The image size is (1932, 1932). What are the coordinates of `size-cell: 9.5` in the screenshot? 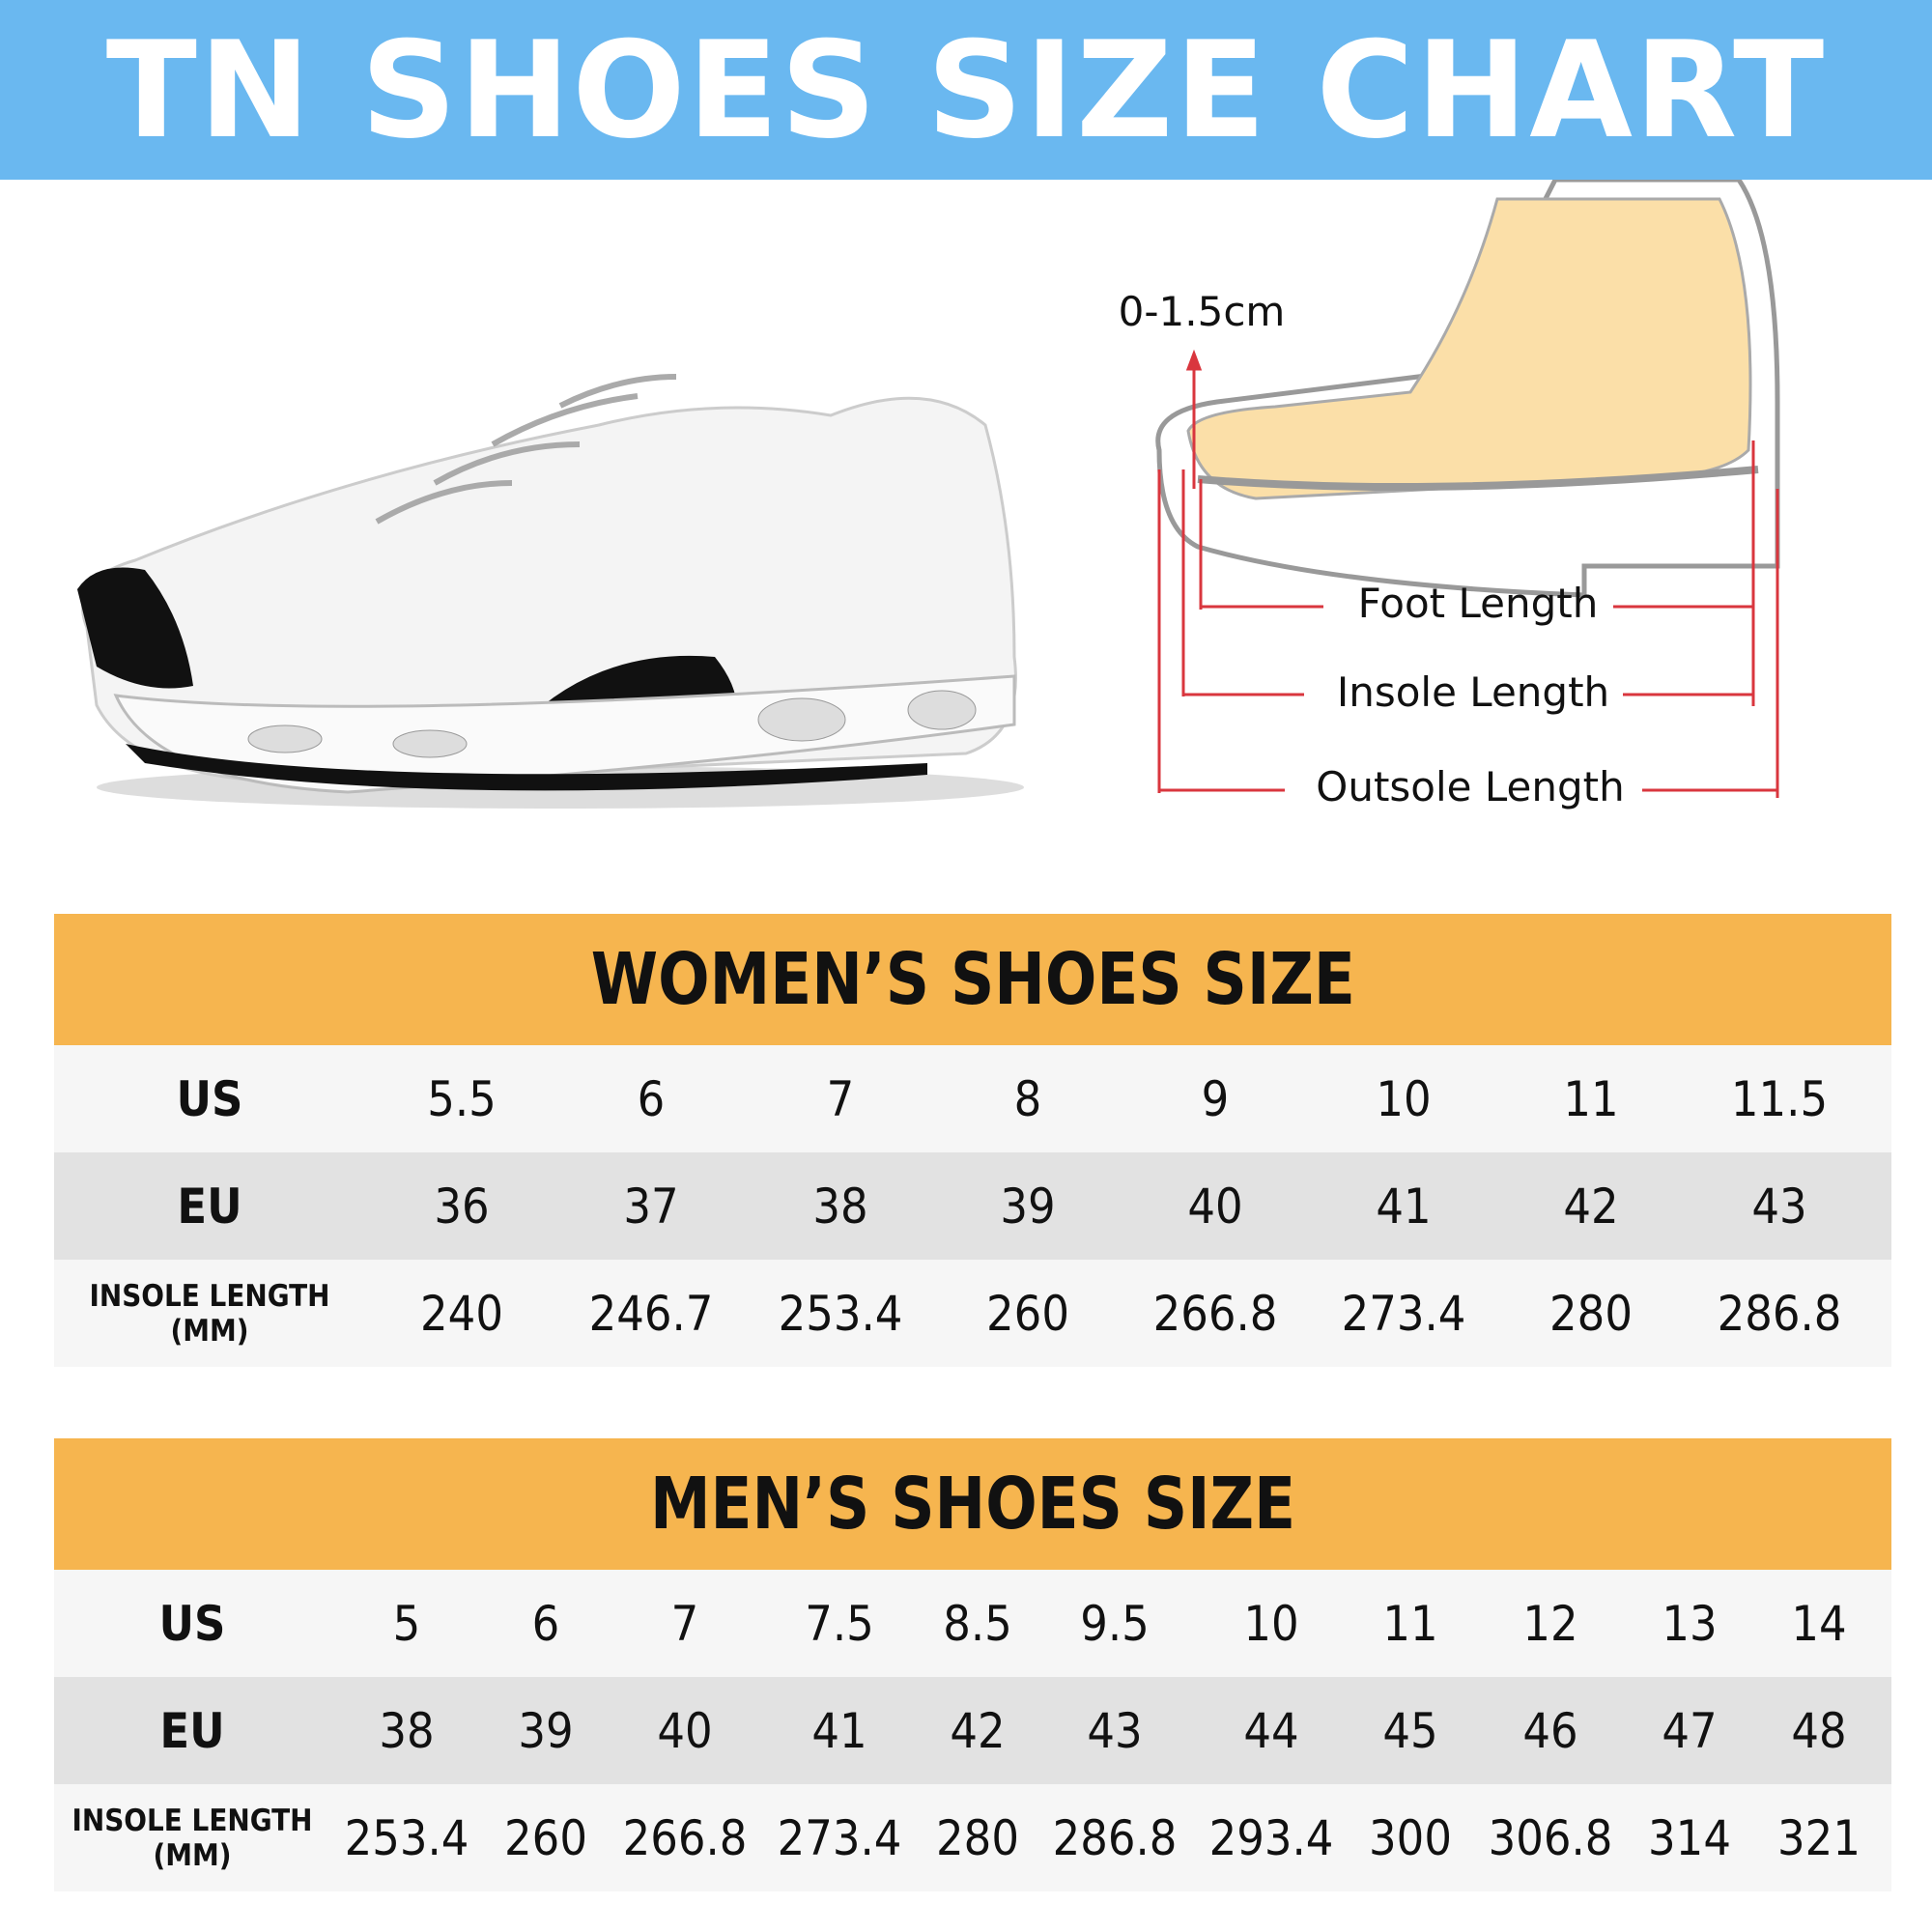 It's located at (1115, 1623).